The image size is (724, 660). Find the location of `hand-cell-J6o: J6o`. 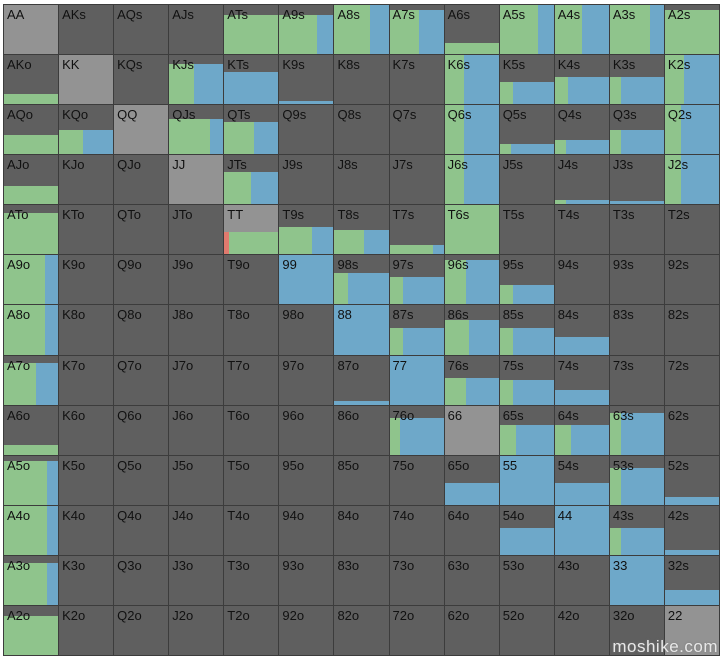

hand-cell-J6o: J6o is located at coordinates (197, 430).